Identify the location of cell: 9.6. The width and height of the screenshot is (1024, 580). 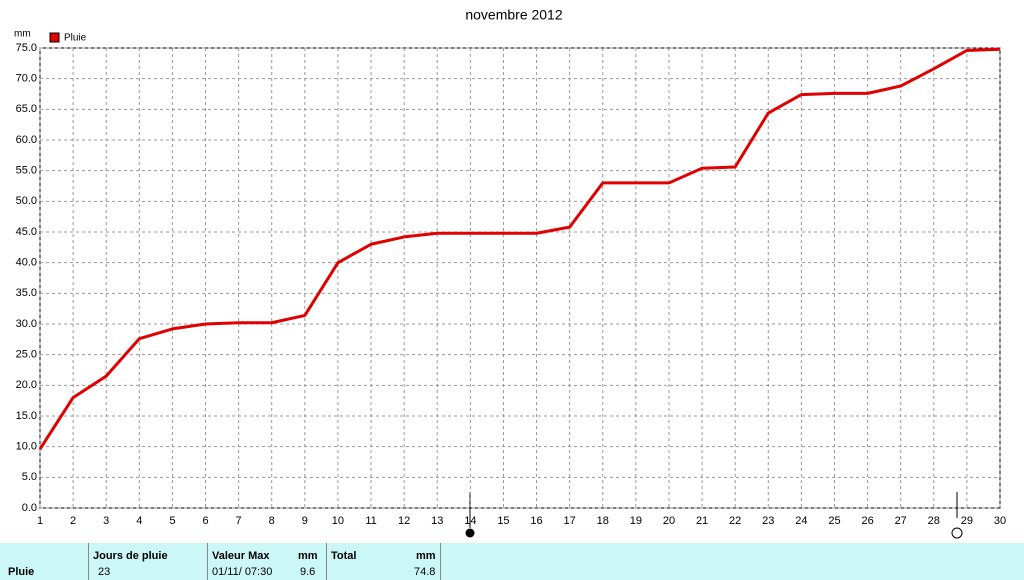
(308, 572).